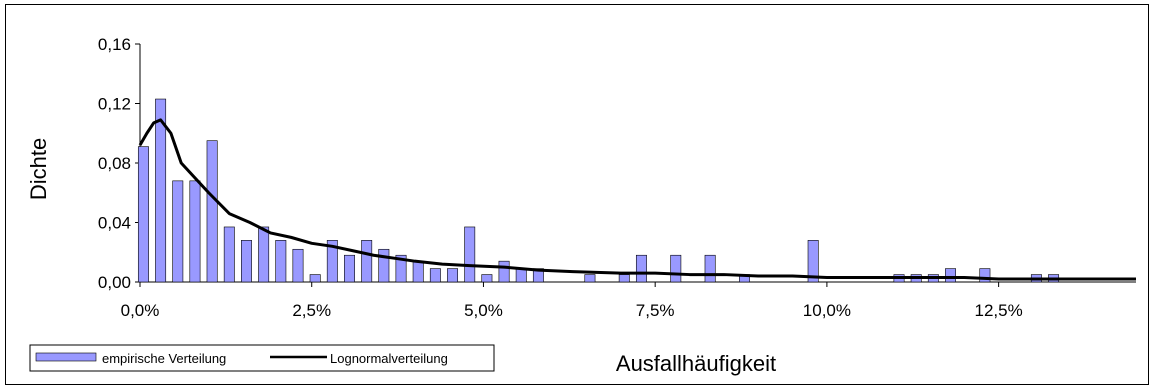 This screenshot has width=1156, height=391. Describe the element at coordinates (38, 169) in the screenshot. I see `y-axis-title: Dichte` at that location.